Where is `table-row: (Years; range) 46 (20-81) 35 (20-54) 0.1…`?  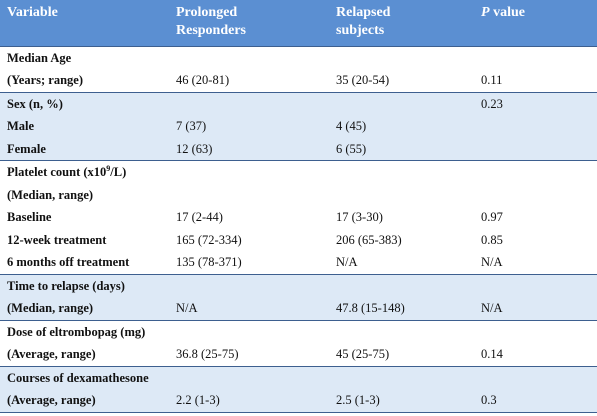 table-row: (Years; range) 46 (20-81) 35 (20-54) 0.1… is located at coordinates (298, 80).